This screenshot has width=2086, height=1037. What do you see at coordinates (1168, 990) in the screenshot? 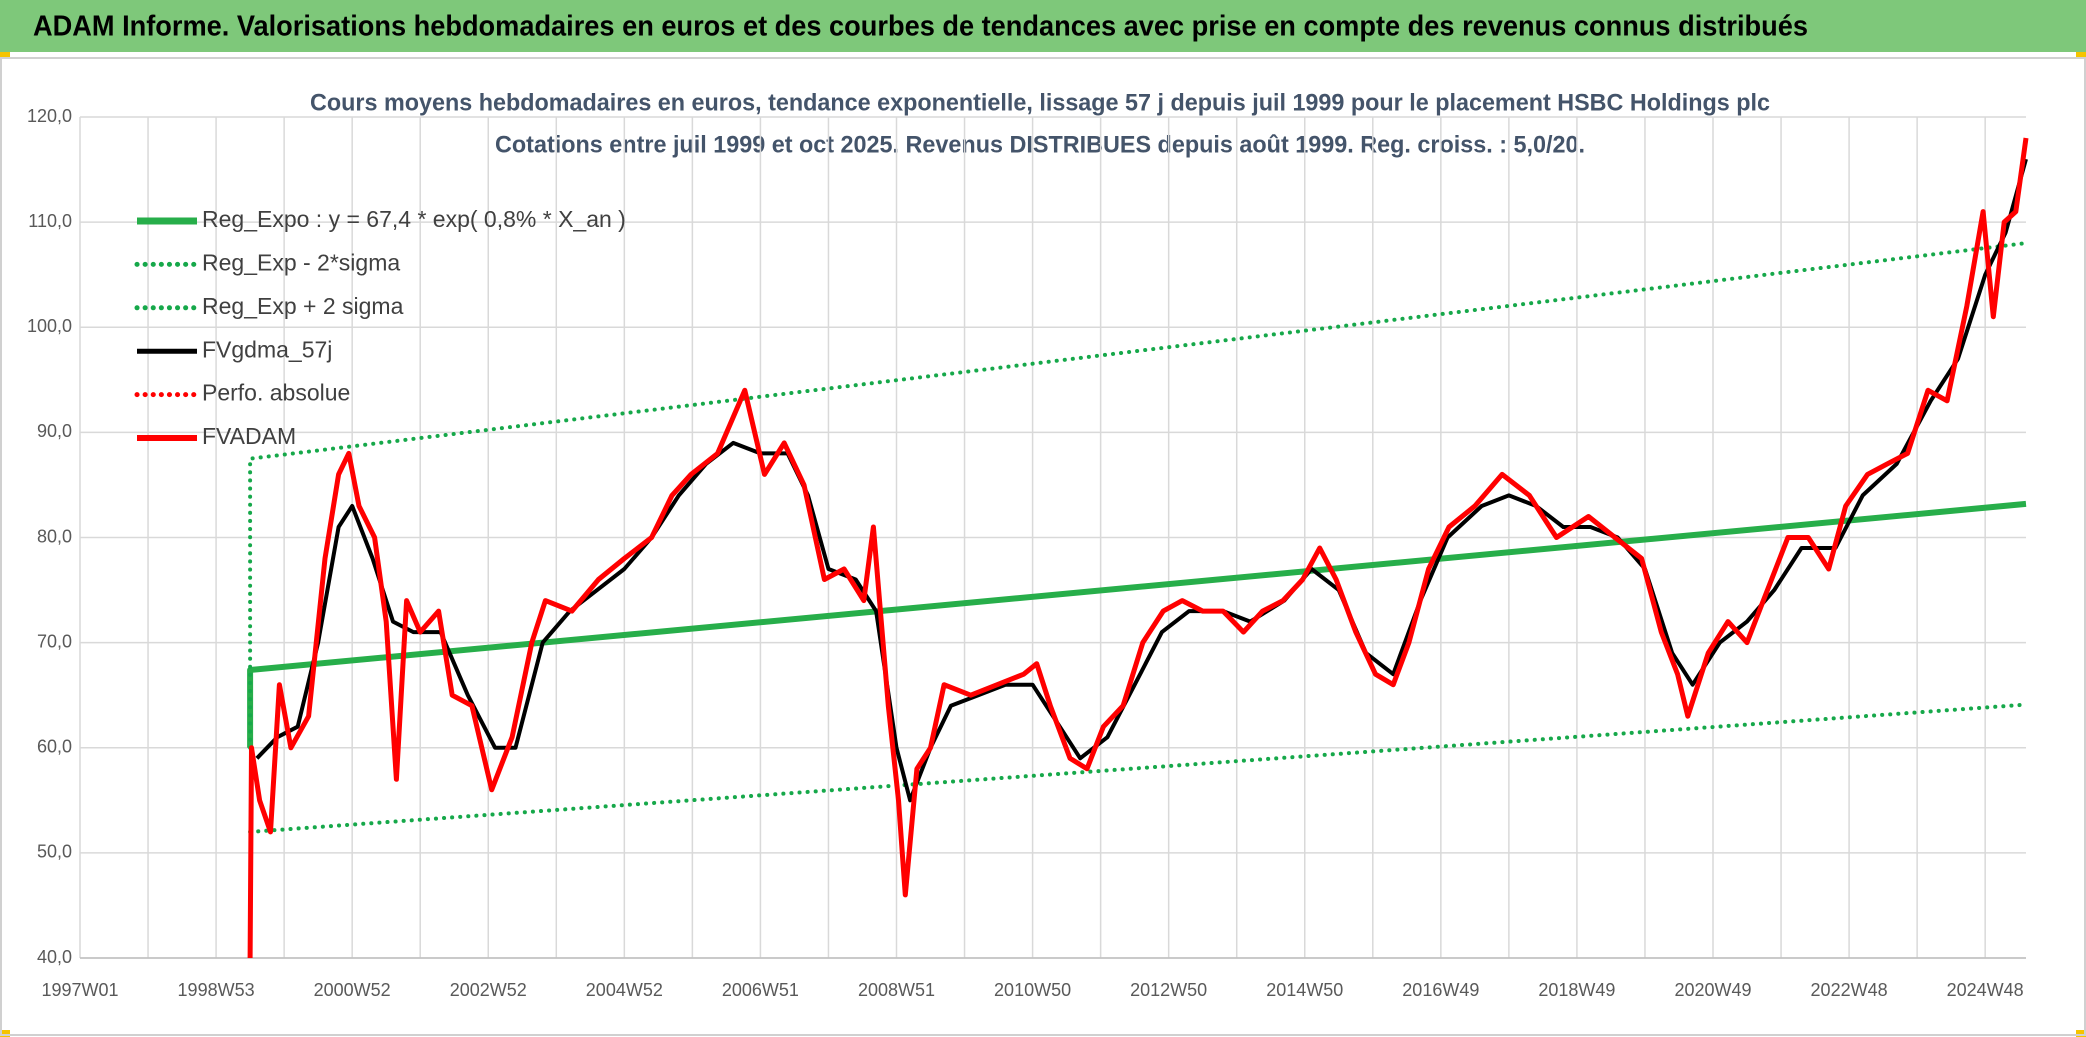
I see `x-tick-label: 2012W50` at bounding box center [1168, 990].